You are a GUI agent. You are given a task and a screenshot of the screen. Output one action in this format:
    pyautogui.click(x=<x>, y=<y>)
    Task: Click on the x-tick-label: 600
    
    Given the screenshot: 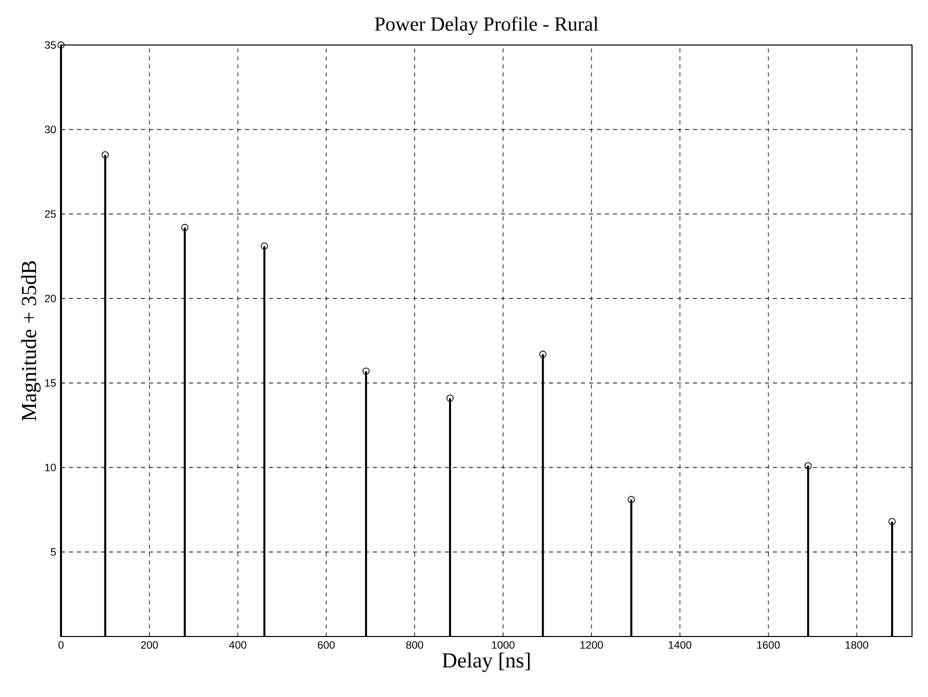 What is the action you would take?
    pyautogui.click(x=326, y=645)
    